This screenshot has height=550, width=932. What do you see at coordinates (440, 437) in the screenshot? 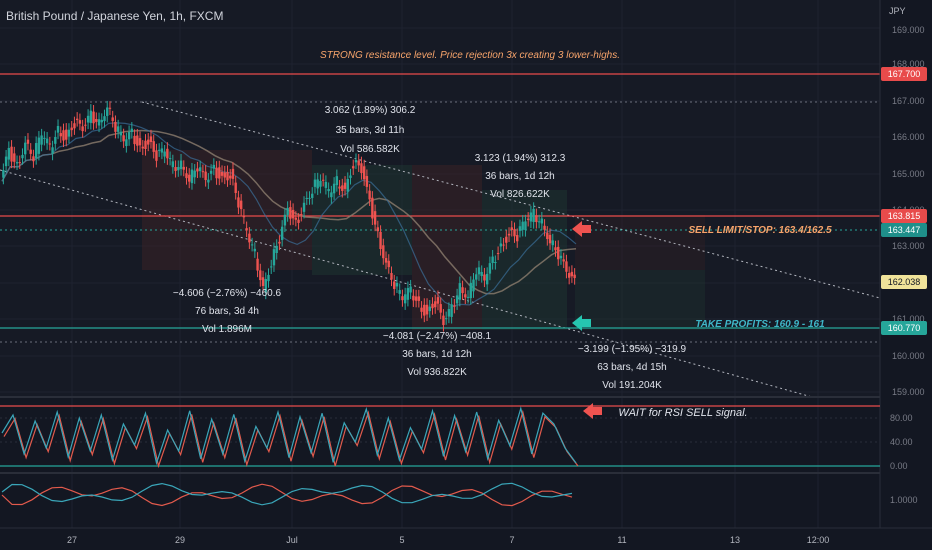
I see `rsi-pane` at bounding box center [440, 437].